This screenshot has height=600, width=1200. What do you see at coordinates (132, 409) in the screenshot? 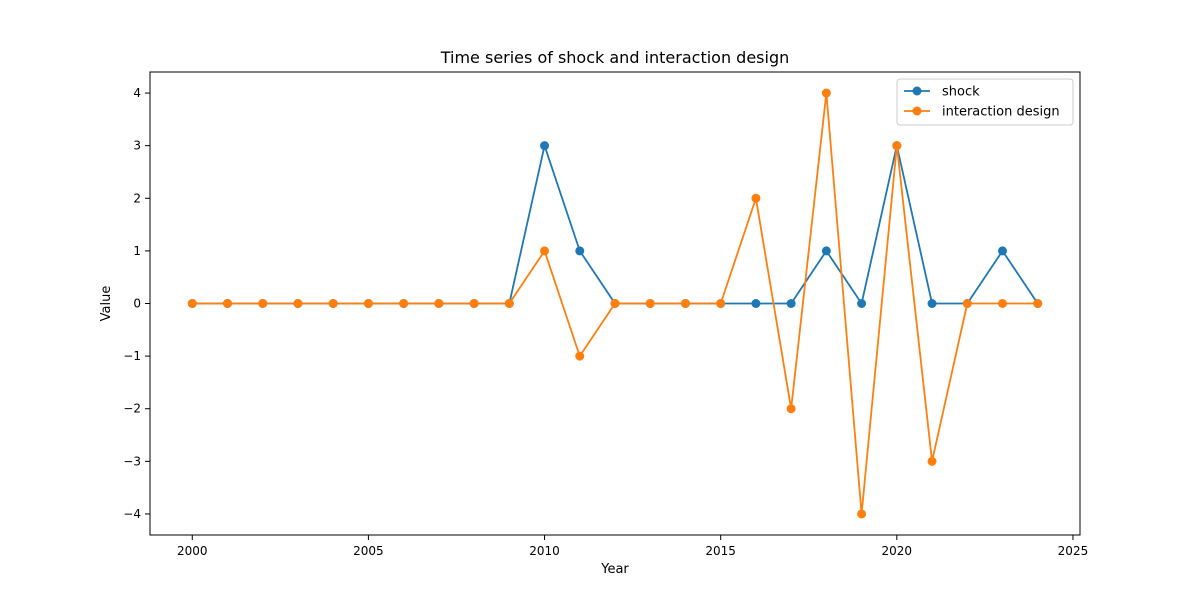
I see `y-tick-label: −2` at bounding box center [132, 409].